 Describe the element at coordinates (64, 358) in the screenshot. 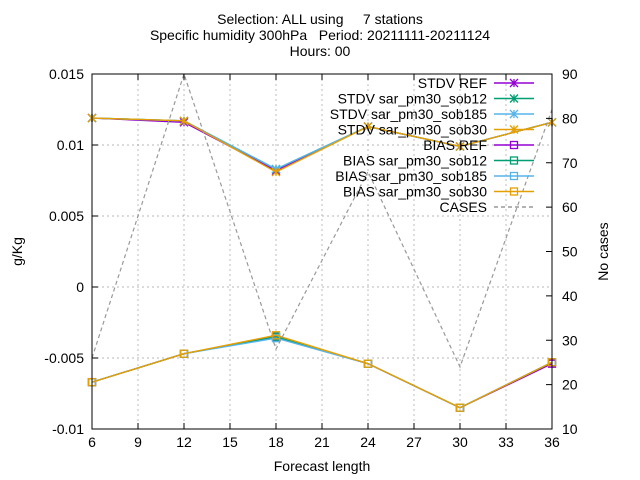

I see `y-tick-label: -0.005` at that location.